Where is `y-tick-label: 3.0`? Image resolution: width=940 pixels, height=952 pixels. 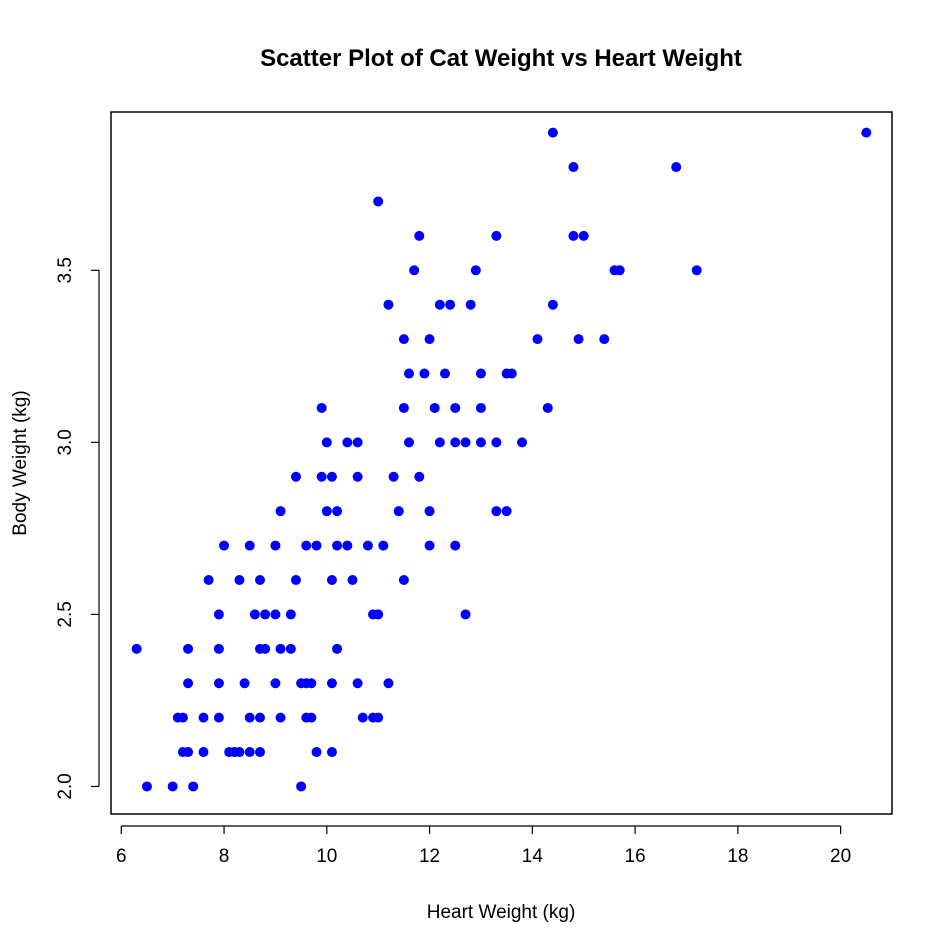
y-tick-label: 3.0 is located at coordinates (65, 442).